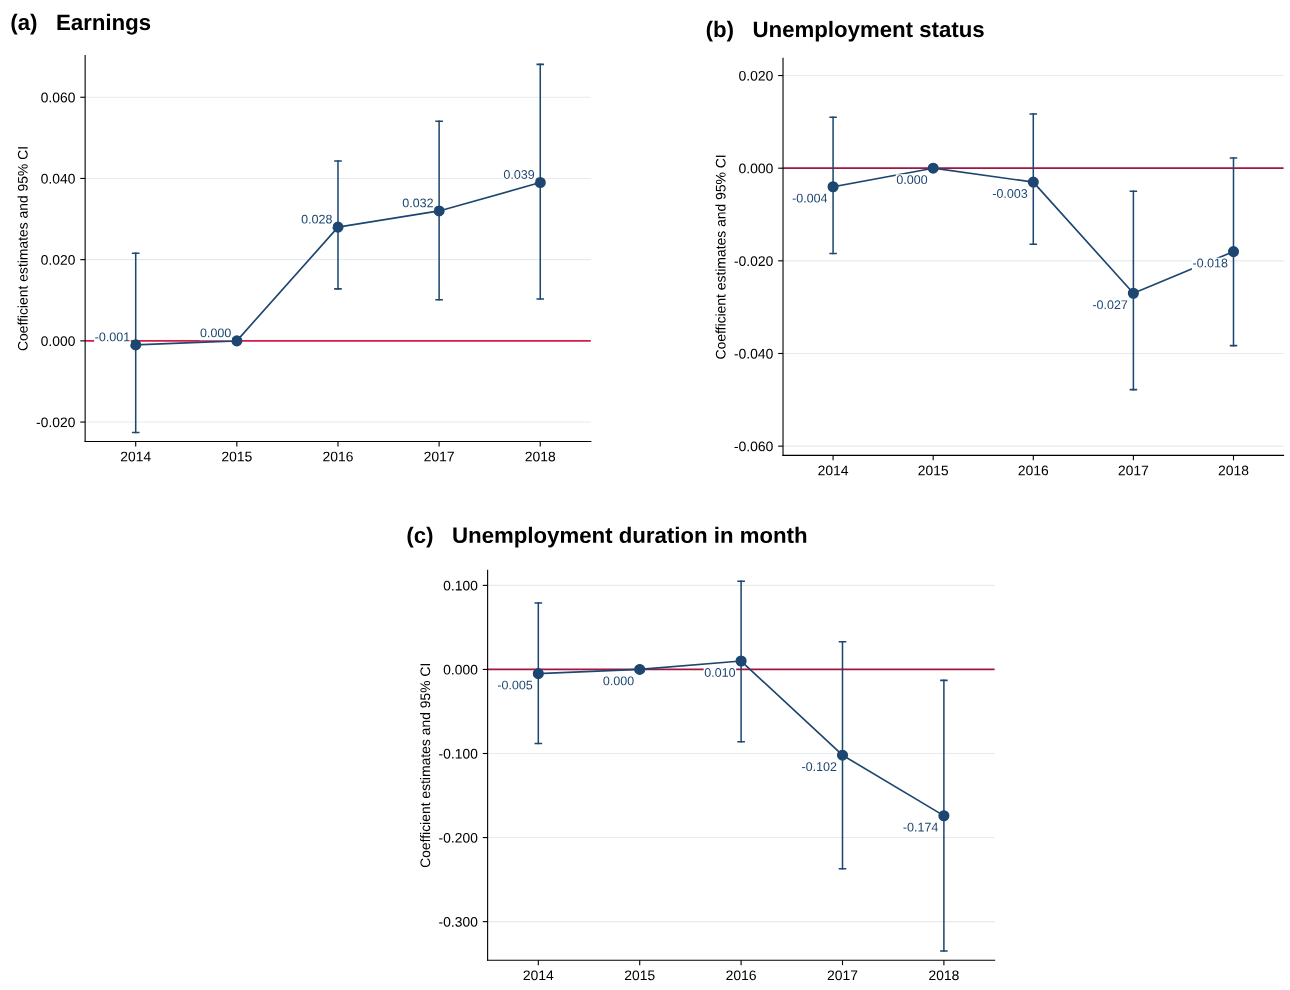 The width and height of the screenshot is (1290, 990). What do you see at coordinates (58, 178) in the screenshot?
I see `y-tick-label: 0.040` at bounding box center [58, 178].